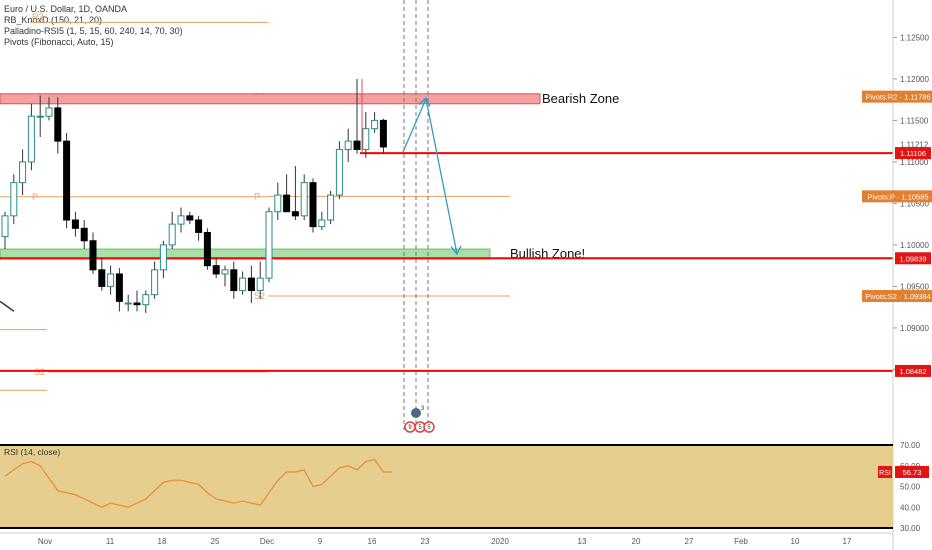  What do you see at coordinates (582, 541) in the screenshot?
I see `time-label: 13` at bounding box center [582, 541].